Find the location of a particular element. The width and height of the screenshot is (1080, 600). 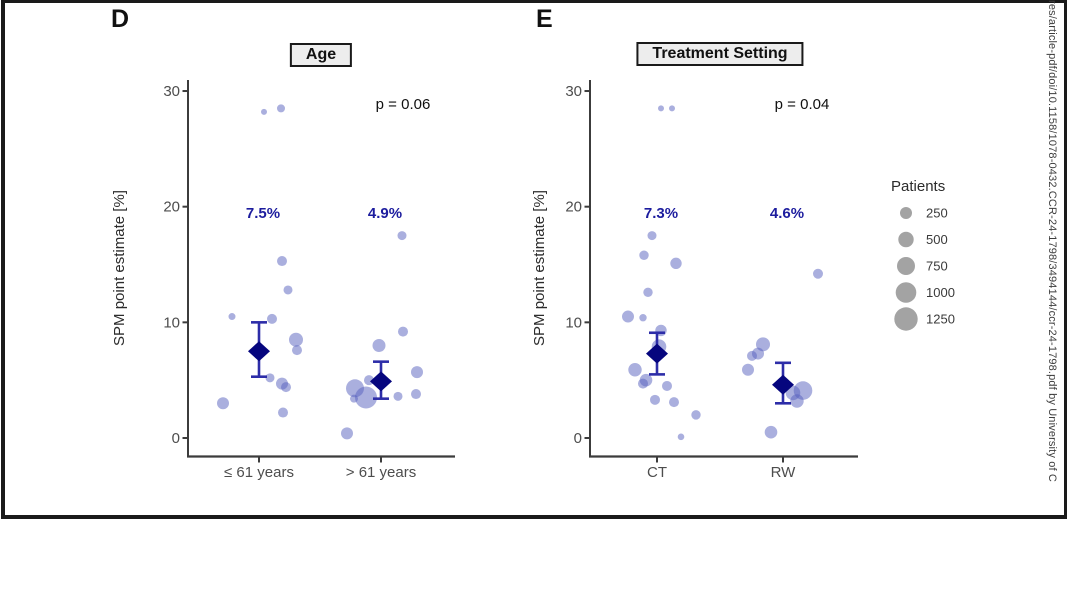

panel-d-title-box: Age is located at coordinates (321, 55).